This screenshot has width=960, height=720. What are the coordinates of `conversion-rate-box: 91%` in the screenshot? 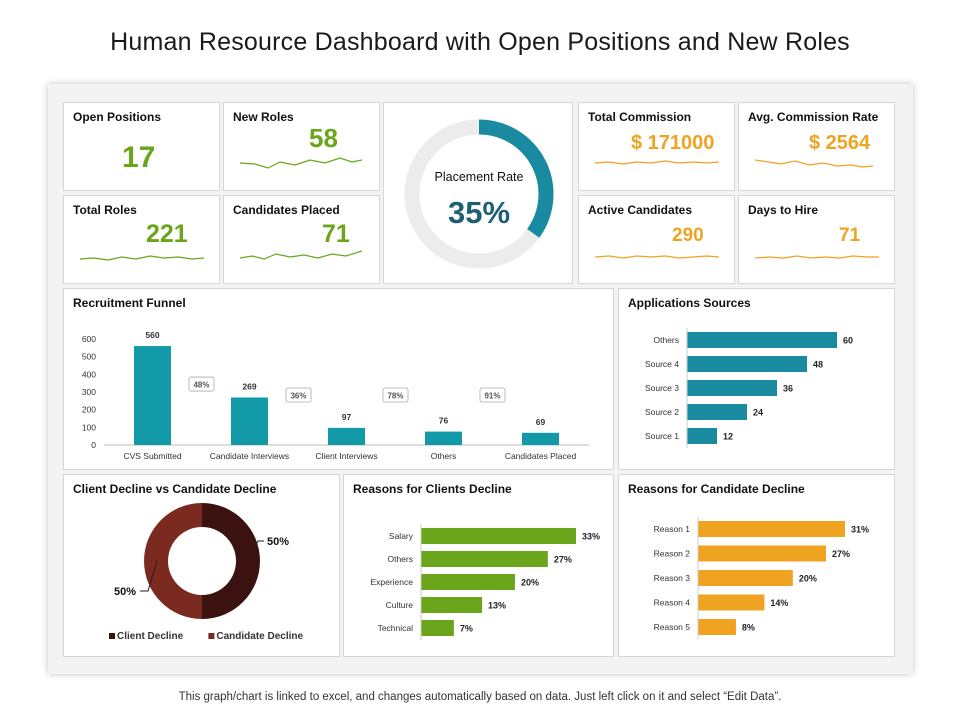 It's located at (492, 395).